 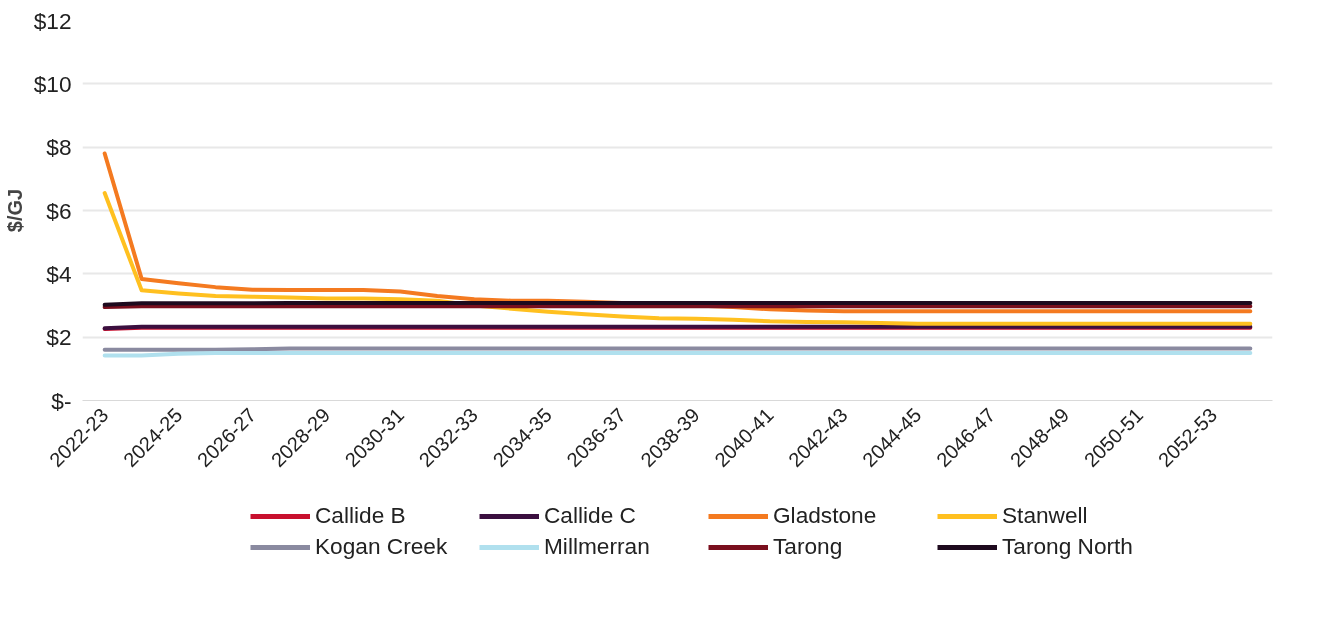 What do you see at coordinates (59, 337) in the screenshot?
I see `y-tick-label: $2` at bounding box center [59, 337].